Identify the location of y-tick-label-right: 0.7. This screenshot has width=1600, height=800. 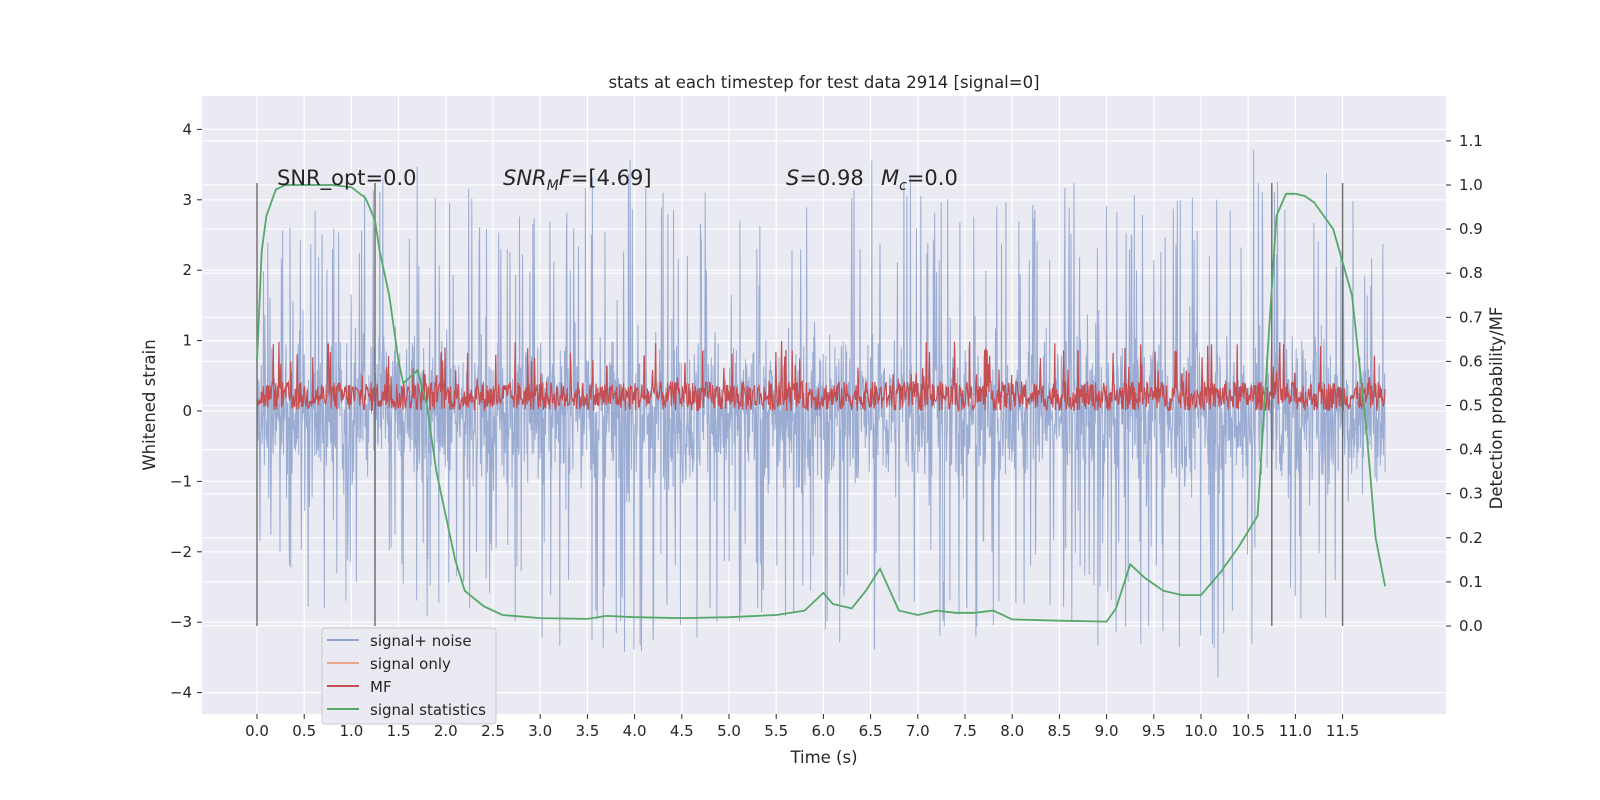
(1471, 317).